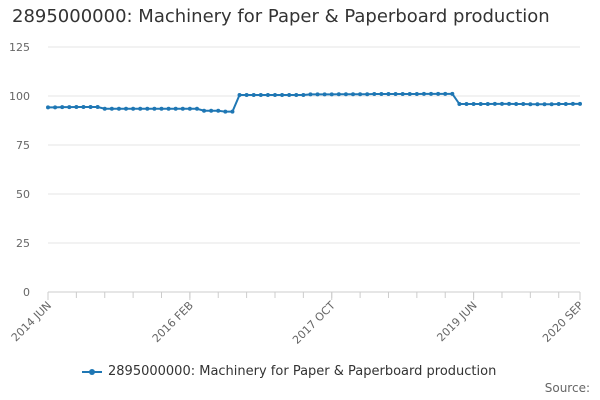 The height and width of the screenshot is (400, 600). I want to click on y-tick-label: 125, so click(19, 47).